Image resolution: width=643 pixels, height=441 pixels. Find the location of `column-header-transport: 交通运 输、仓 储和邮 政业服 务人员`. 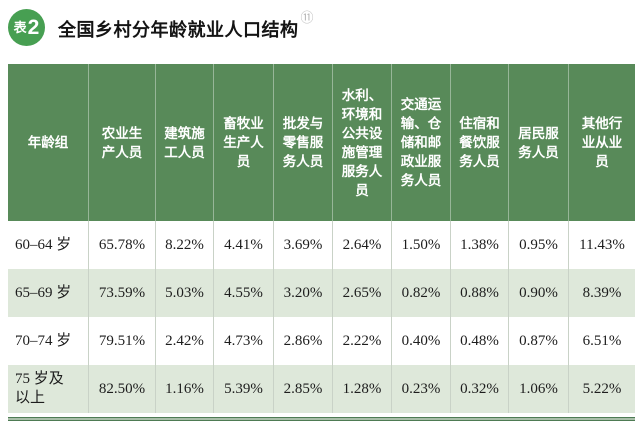

column-header-transport: 交通运 输、仓 储和邮 政业服 务人员 is located at coordinates (420, 142).